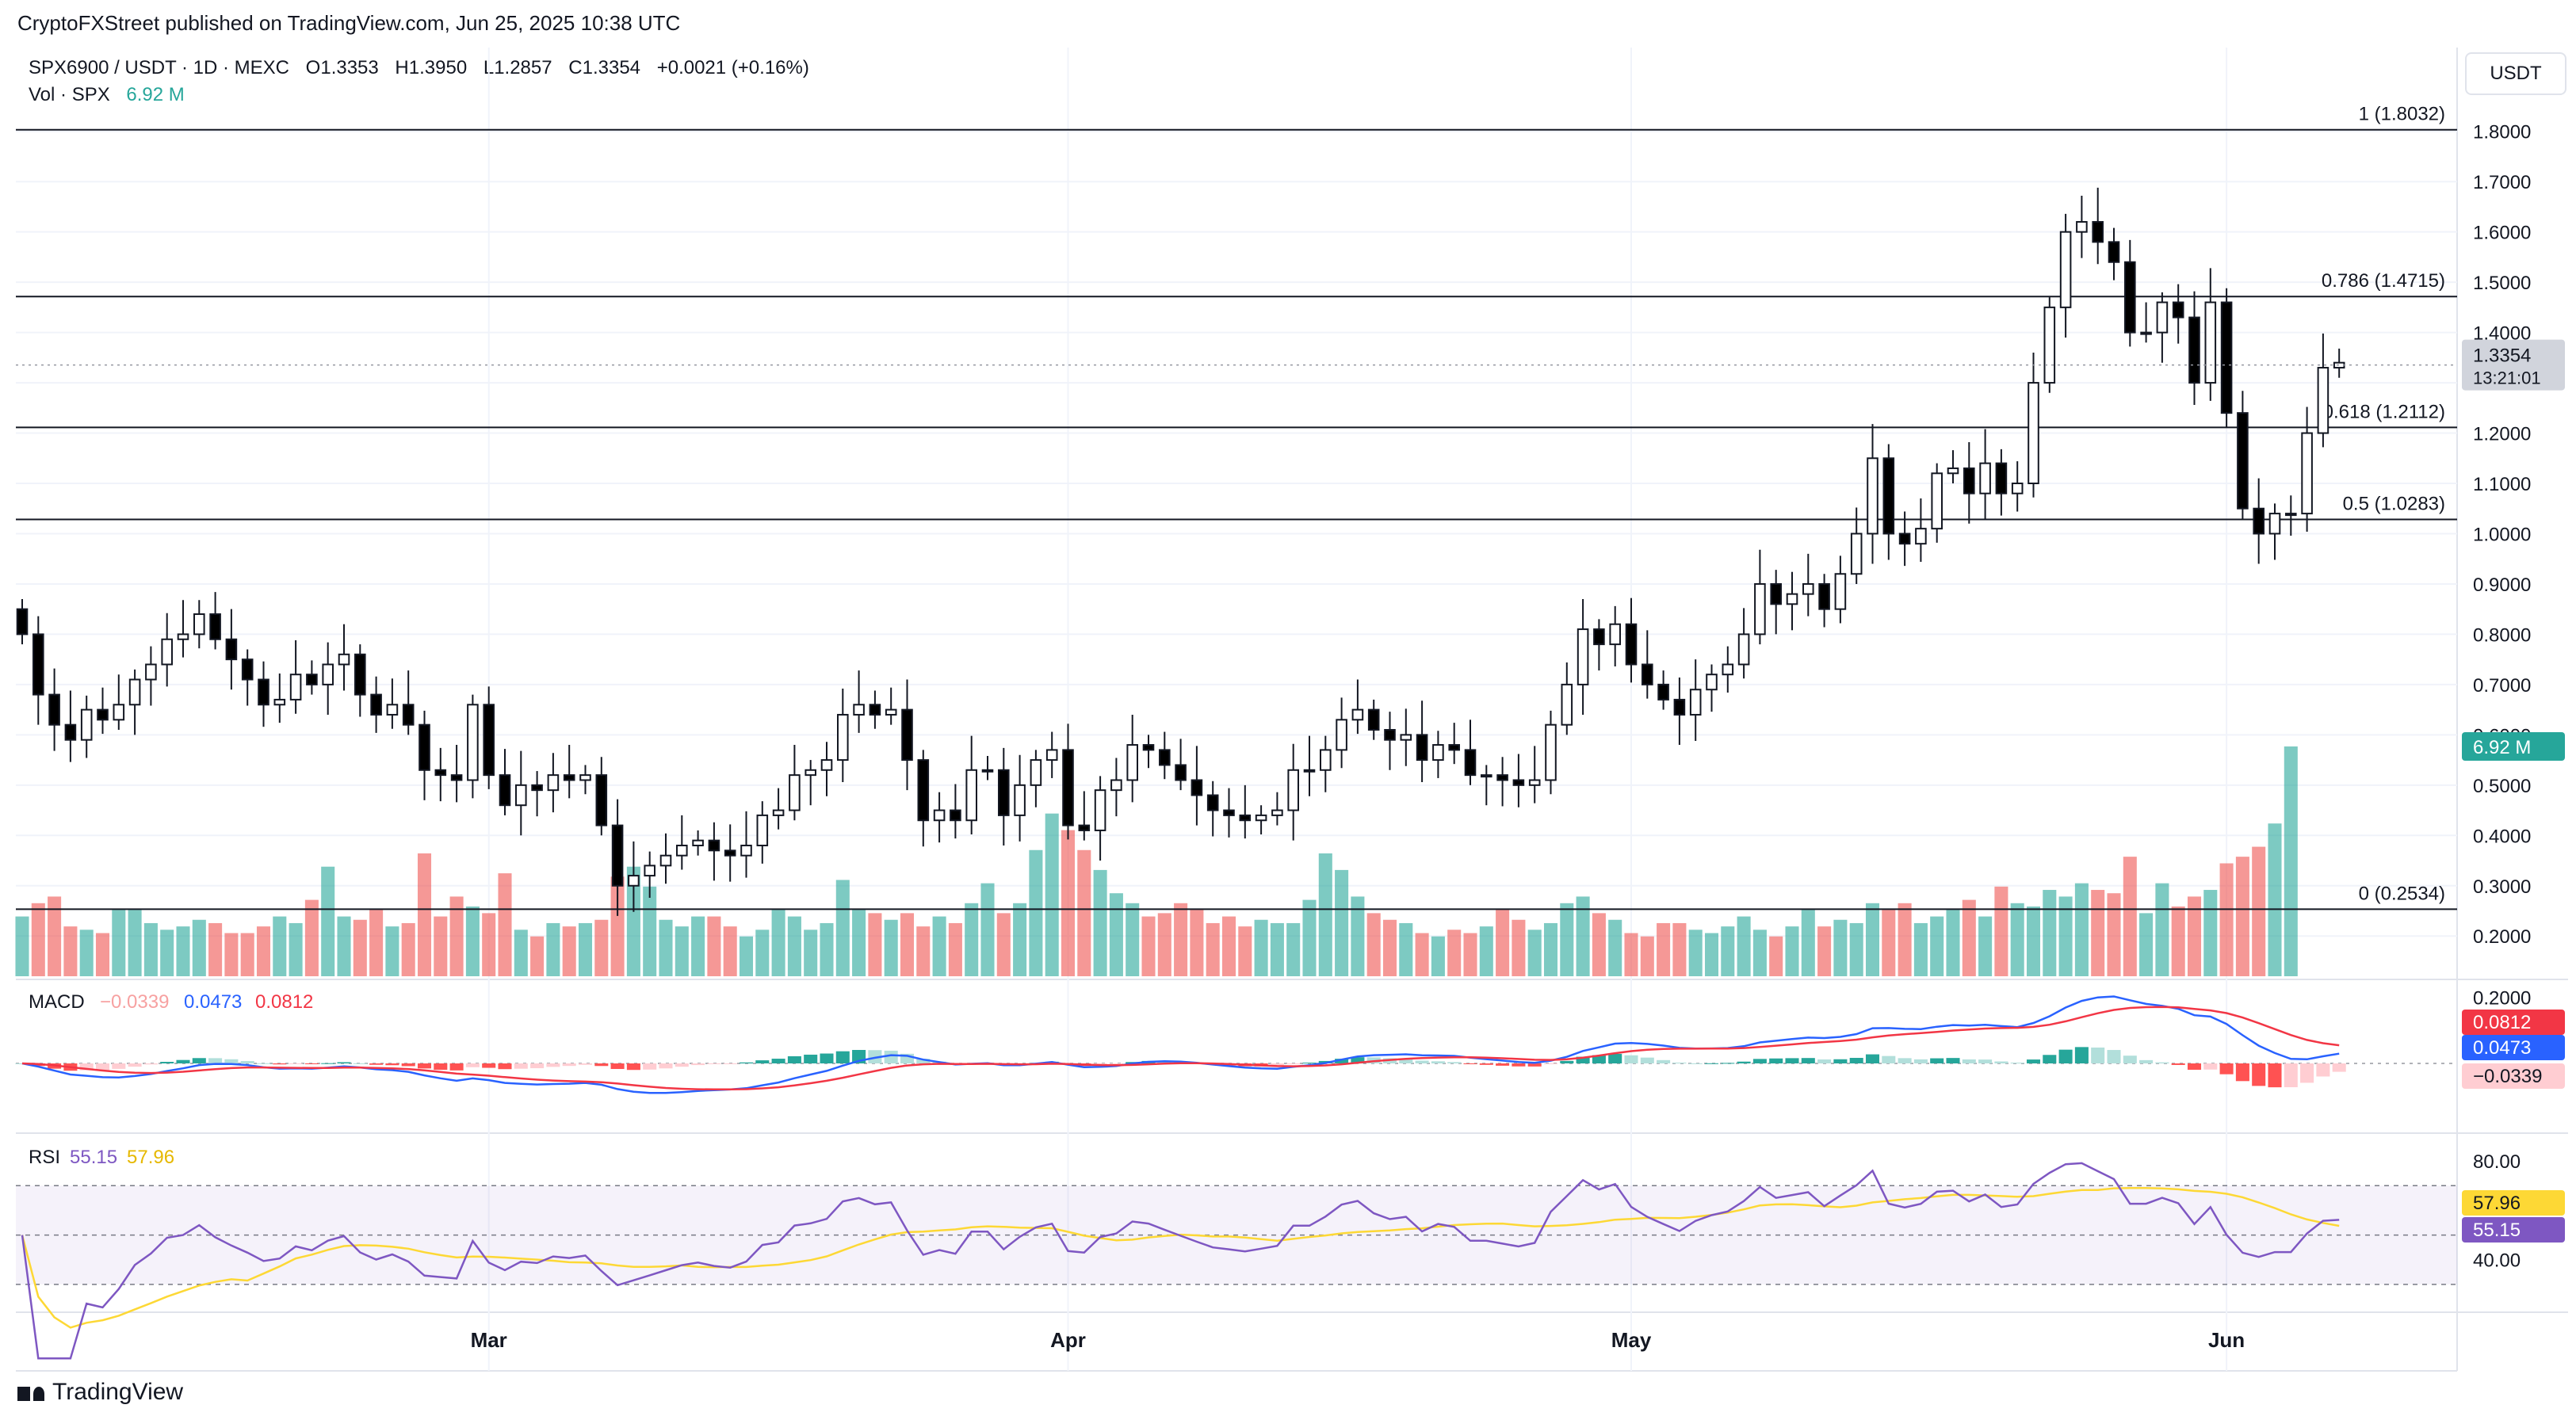  What do you see at coordinates (2502, 748) in the screenshot?
I see `volume-last-label: 6.92 M` at bounding box center [2502, 748].